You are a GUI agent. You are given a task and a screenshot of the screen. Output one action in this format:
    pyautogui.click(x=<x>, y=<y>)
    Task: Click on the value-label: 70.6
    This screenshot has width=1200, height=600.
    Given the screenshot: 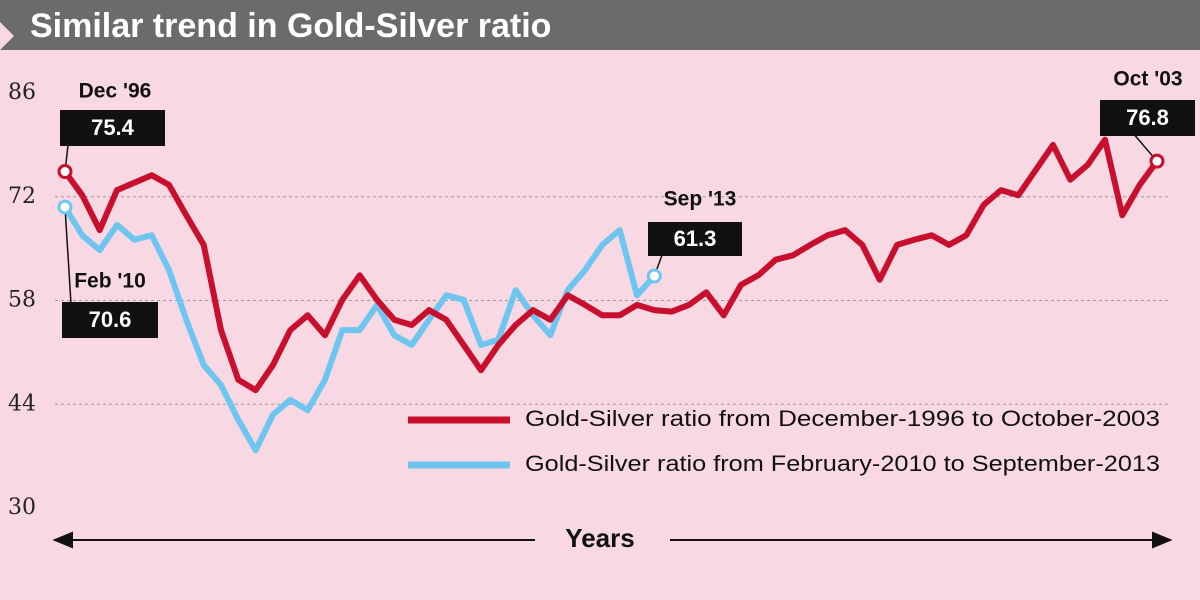 What is the action you would take?
    pyautogui.click(x=110, y=319)
    